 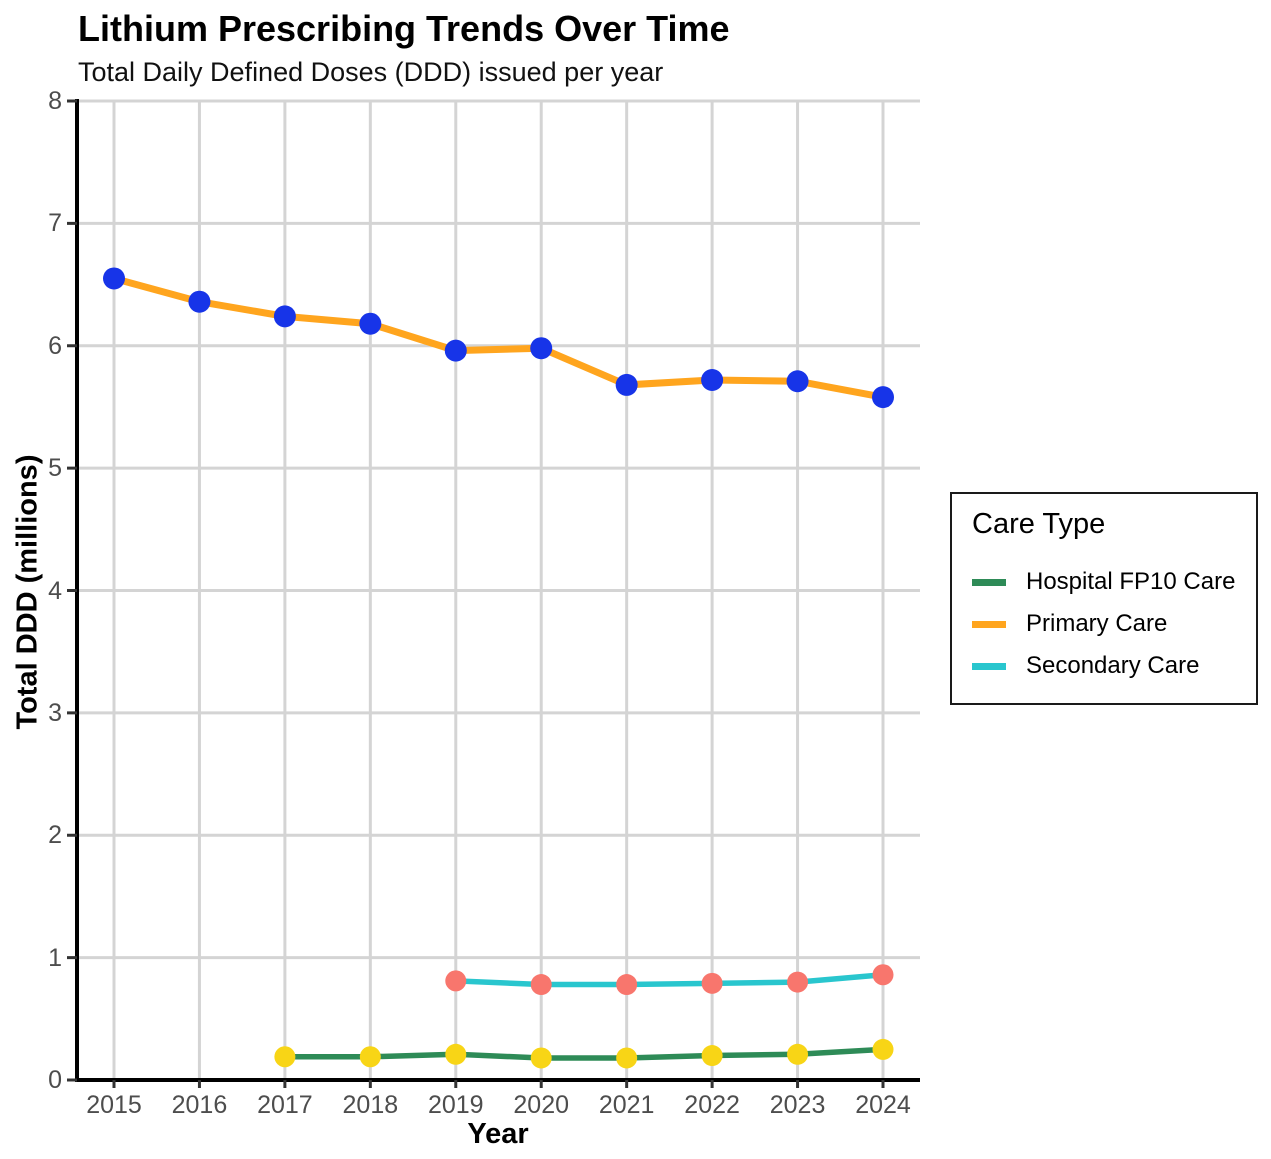 What do you see at coordinates (498, 1134) in the screenshot?
I see `x-axis-title: Year` at bounding box center [498, 1134].